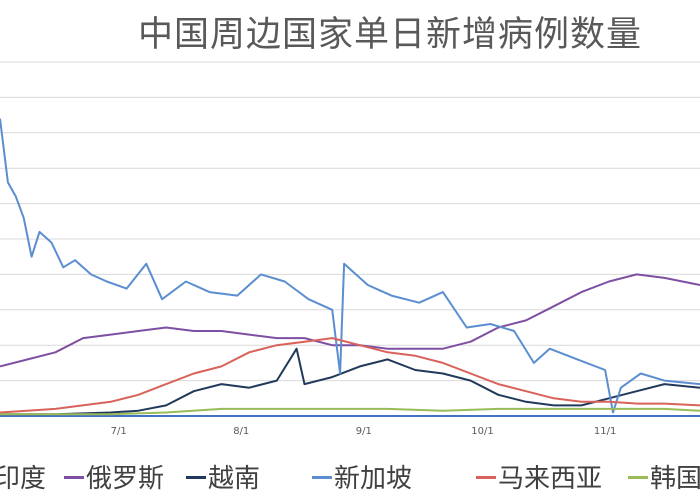 The image size is (700, 500). What do you see at coordinates (23, 479) in the screenshot?
I see `legend-label: 印度` at bounding box center [23, 479].